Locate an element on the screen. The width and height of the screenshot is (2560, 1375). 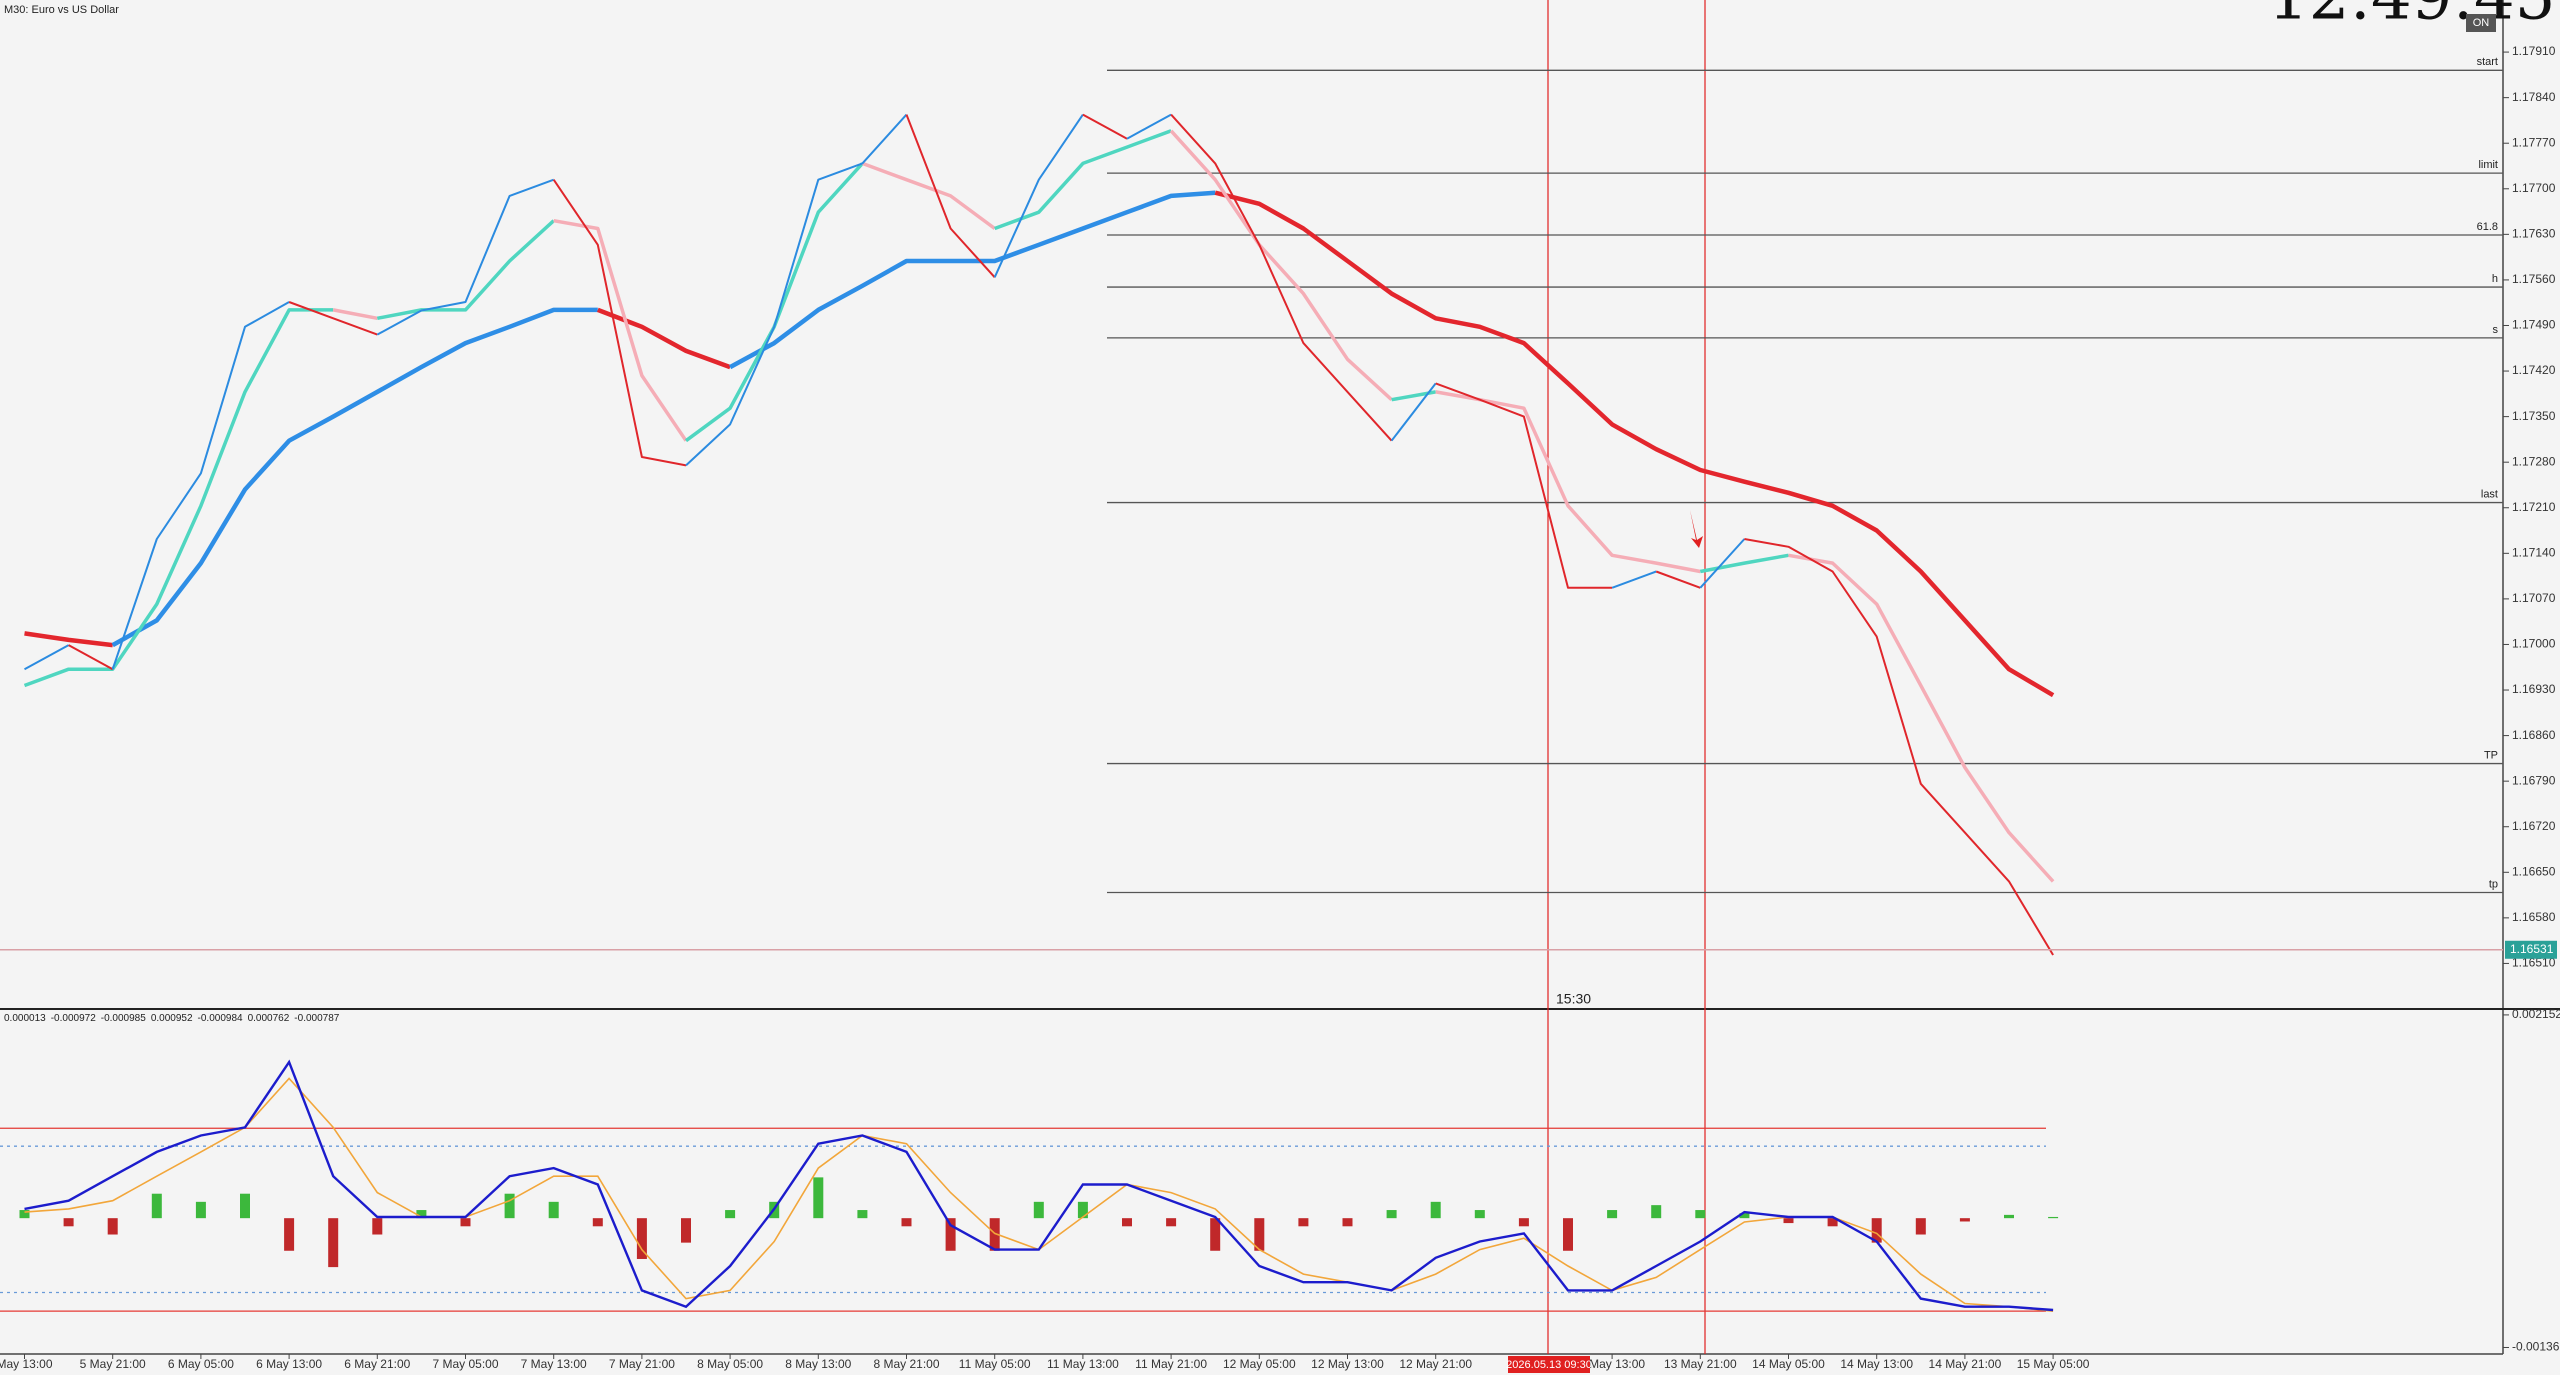
crosshair-time-label: 2026.05.13 09:30 is located at coordinates (1549, 1365).